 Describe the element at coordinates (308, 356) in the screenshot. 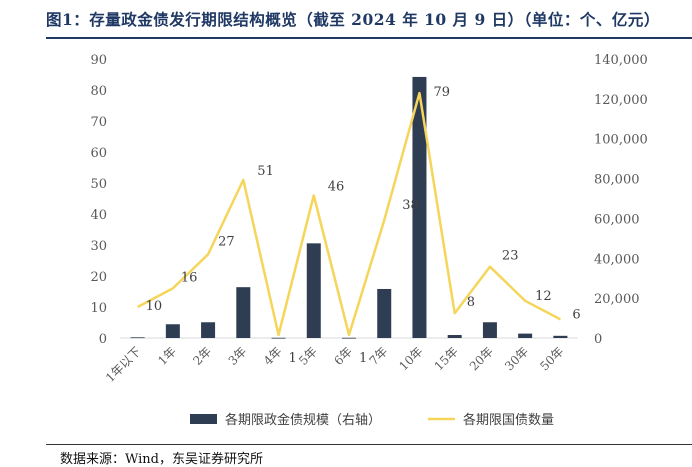

I see `x-axis-tick-label: 5年` at that location.